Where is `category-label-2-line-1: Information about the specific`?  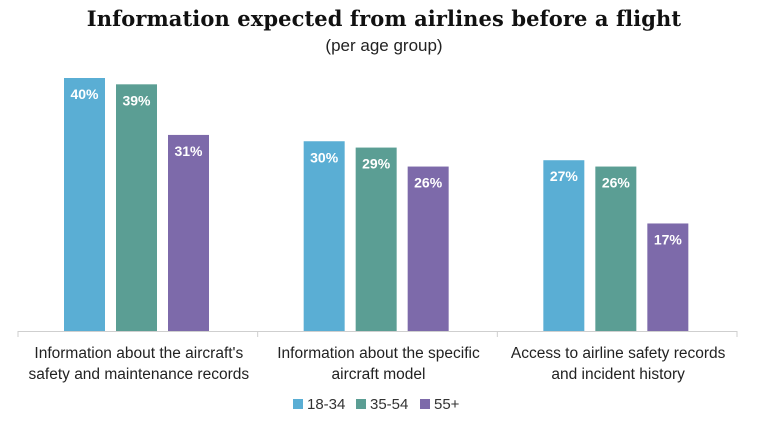
category-label-2-line-1: Information about the specific is located at coordinates (378, 353).